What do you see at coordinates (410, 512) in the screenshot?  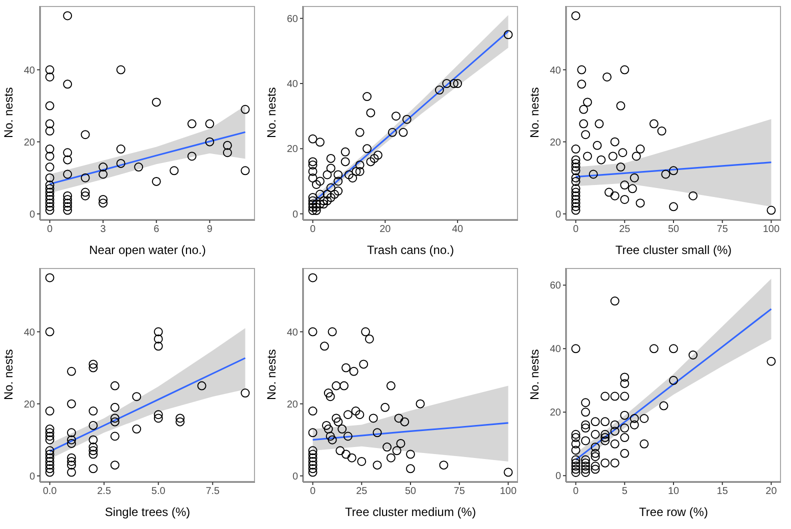 I see `x-axis-title: Tree cluster medium (%)` at bounding box center [410, 512].